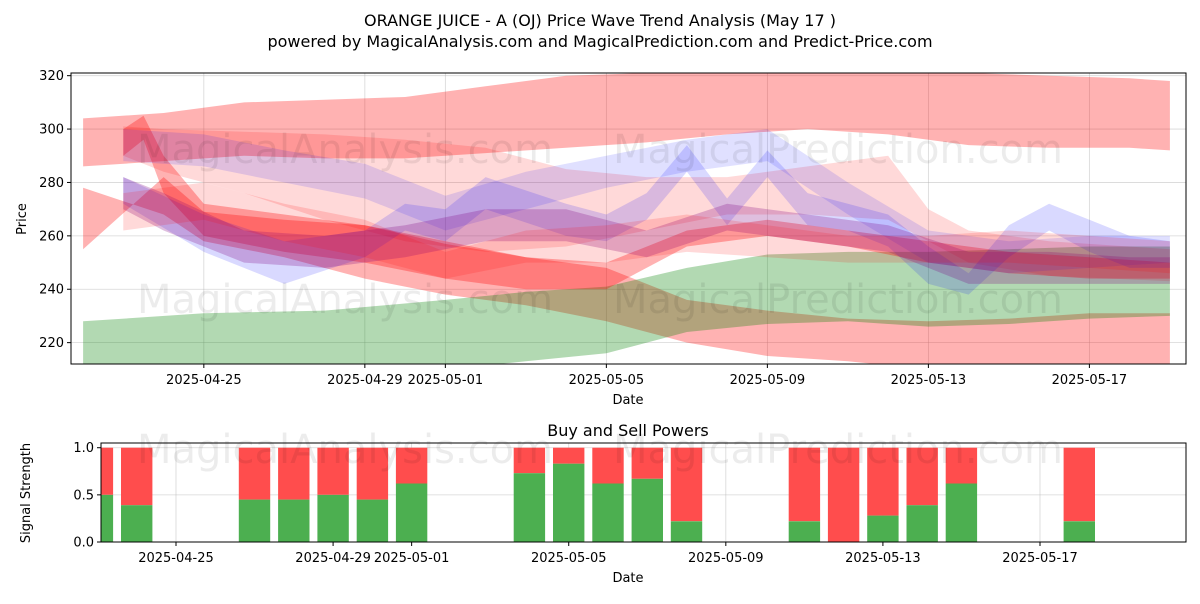 The height and width of the screenshot is (604, 1200). Describe the element at coordinates (22, 219) in the screenshot. I see `price-ylabel: Price` at that location.